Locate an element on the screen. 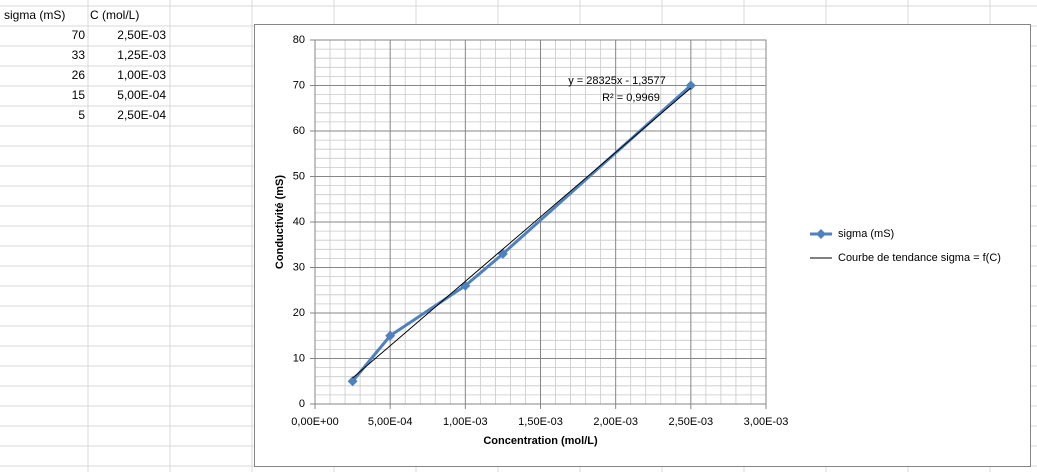 The width and height of the screenshot is (1037, 472). x-tick-label: 5,00E-04 is located at coordinates (390, 422).